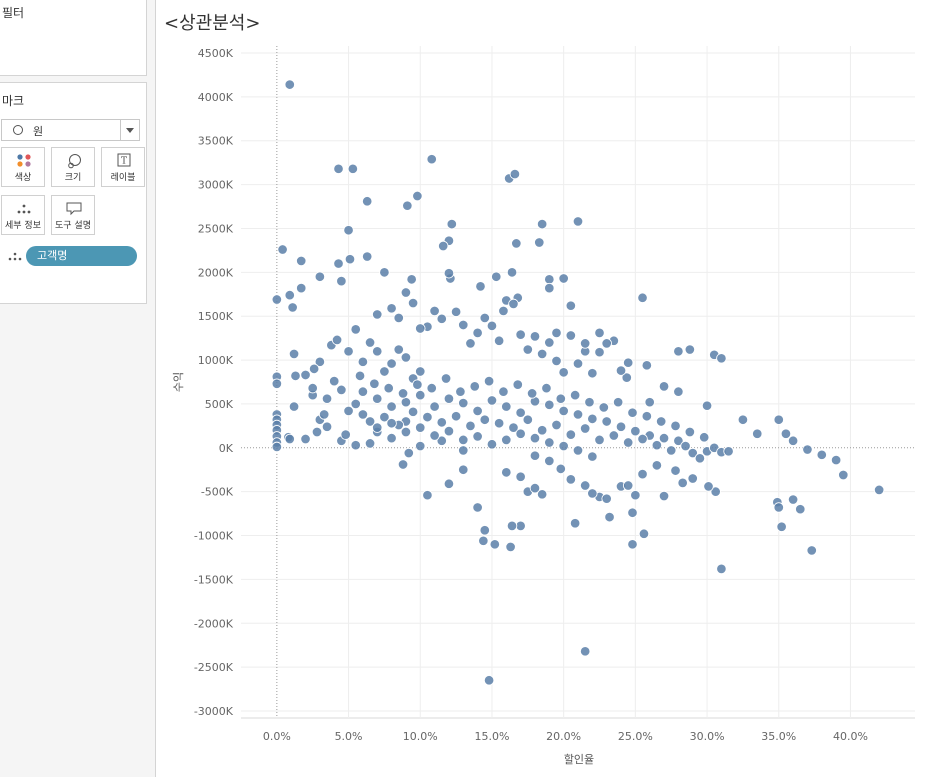 This screenshot has height=777, width=934. Describe the element at coordinates (73, 167) in the screenshot. I see `size-button: 크기` at that location.